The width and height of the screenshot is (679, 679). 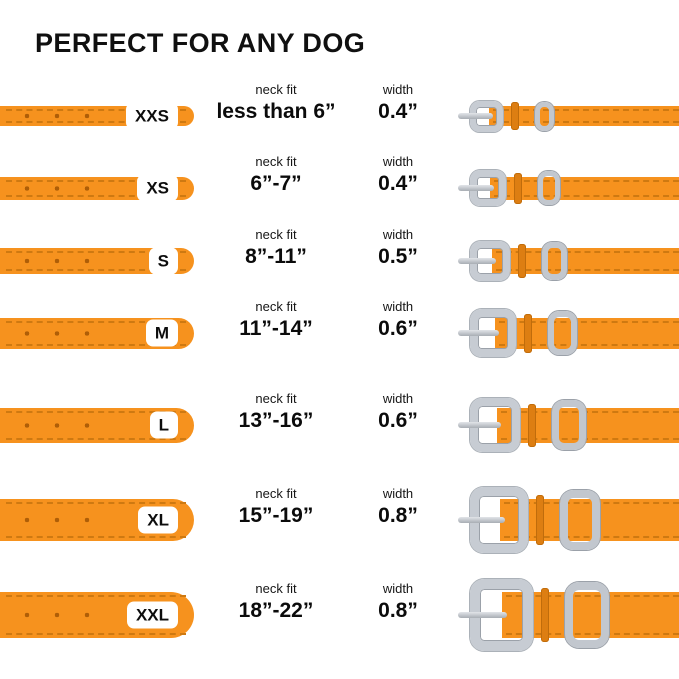 I want to click on neck-fit-column: neck fit less than 6”, so click(x=276, y=100).